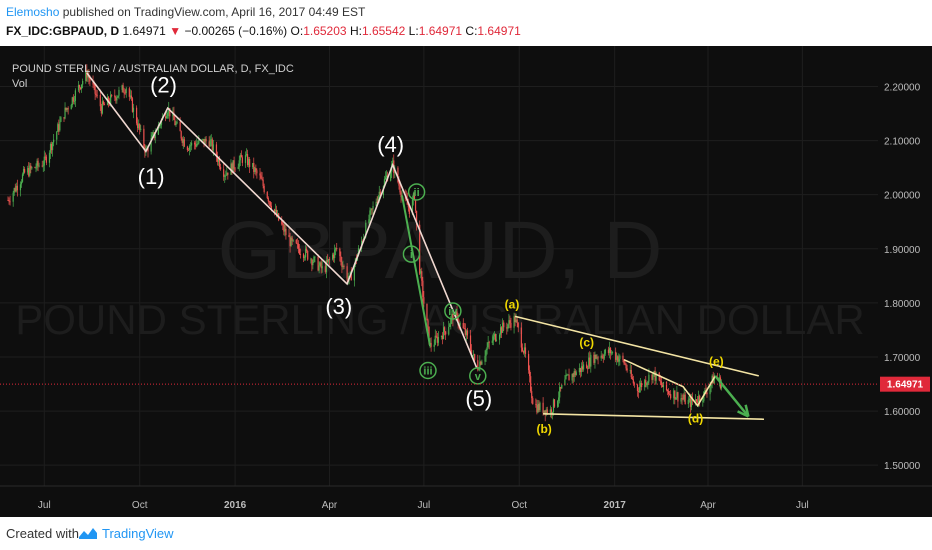 The height and width of the screenshot is (550, 932). What do you see at coordinates (905, 266) in the screenshot?
I see `price-axis` at bounding box center [905, 266].